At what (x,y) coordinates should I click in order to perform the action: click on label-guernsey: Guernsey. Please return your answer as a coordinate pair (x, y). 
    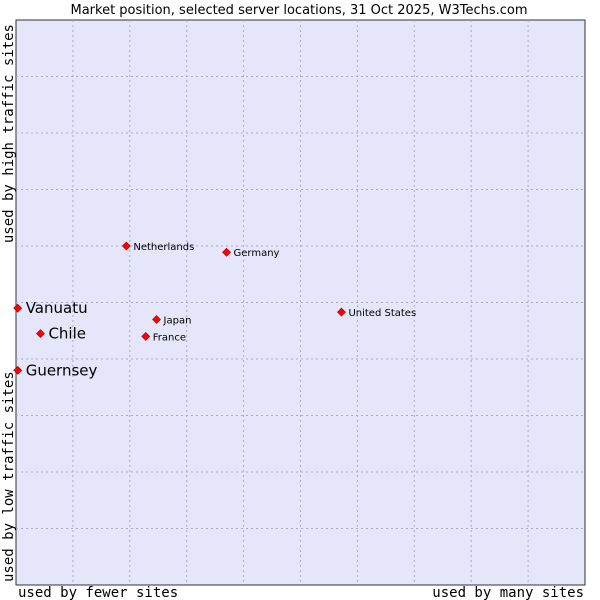
    Looking at the image, I should click on (62, 370).